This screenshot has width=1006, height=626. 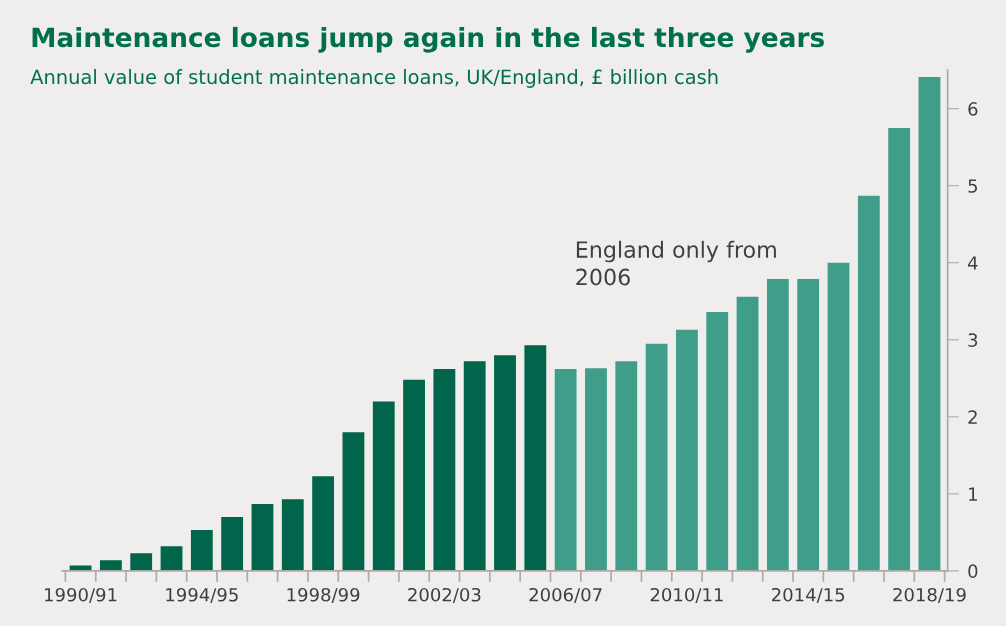 I want to click on x-tick-label: 2018/19, so click(x=929, y=595).